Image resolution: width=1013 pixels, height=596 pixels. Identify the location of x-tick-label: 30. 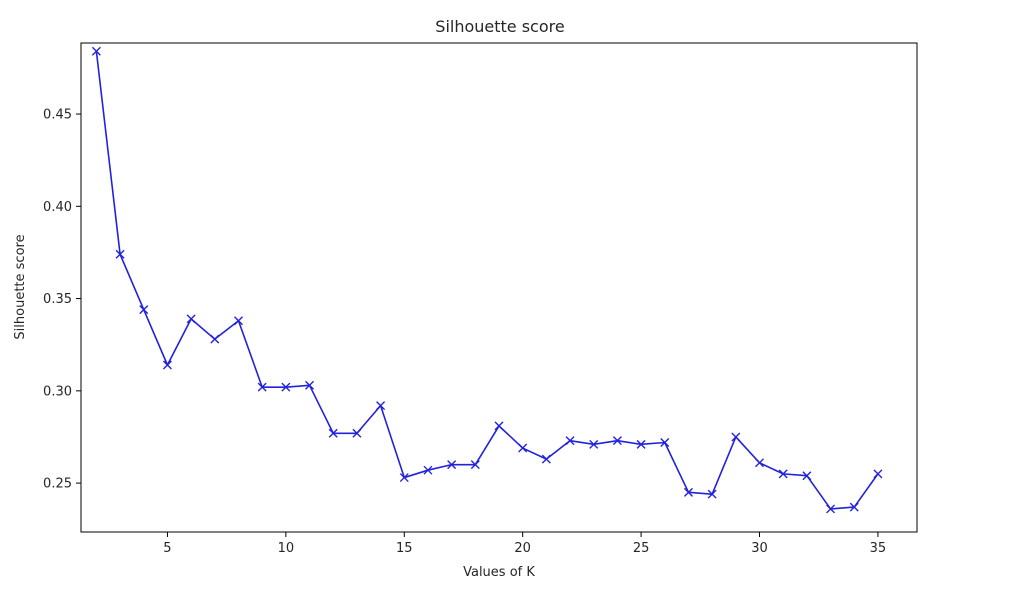
(759, 548).